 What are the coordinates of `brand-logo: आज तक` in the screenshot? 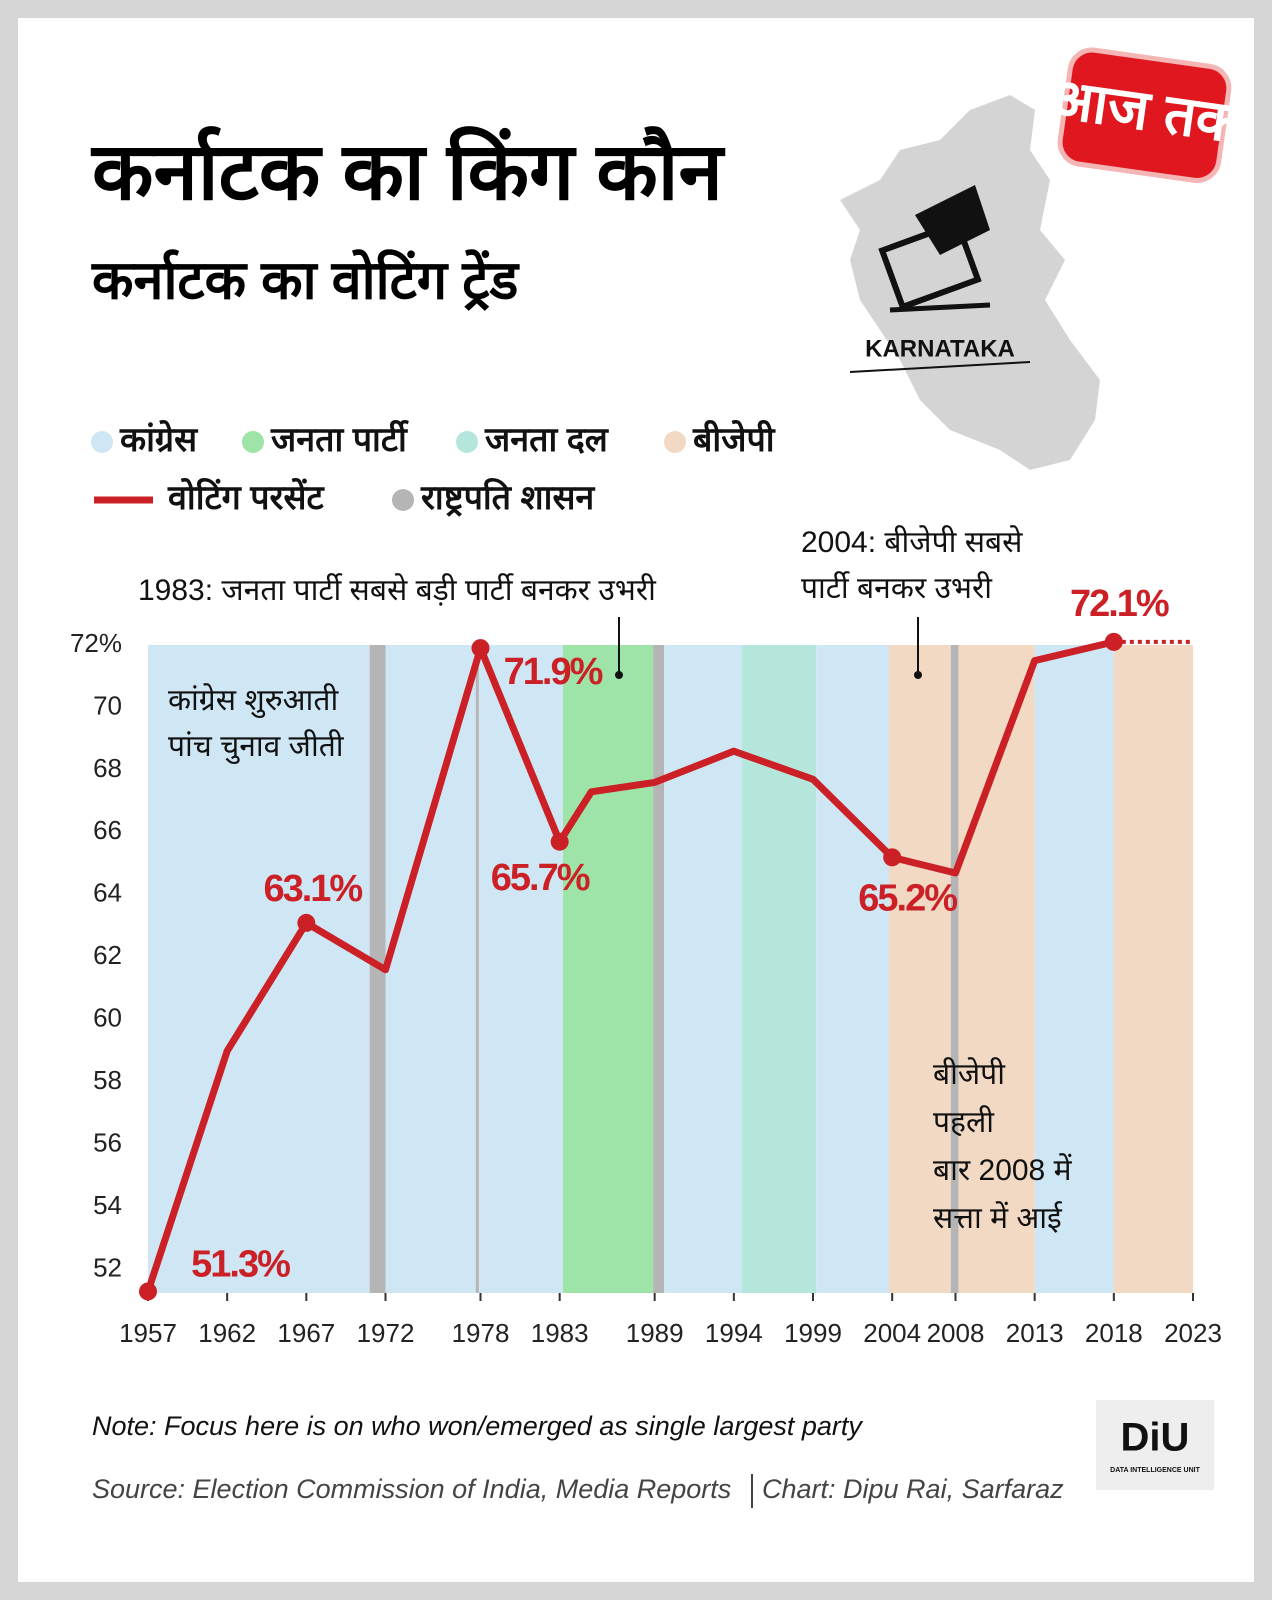 It's located at (1146, 115).